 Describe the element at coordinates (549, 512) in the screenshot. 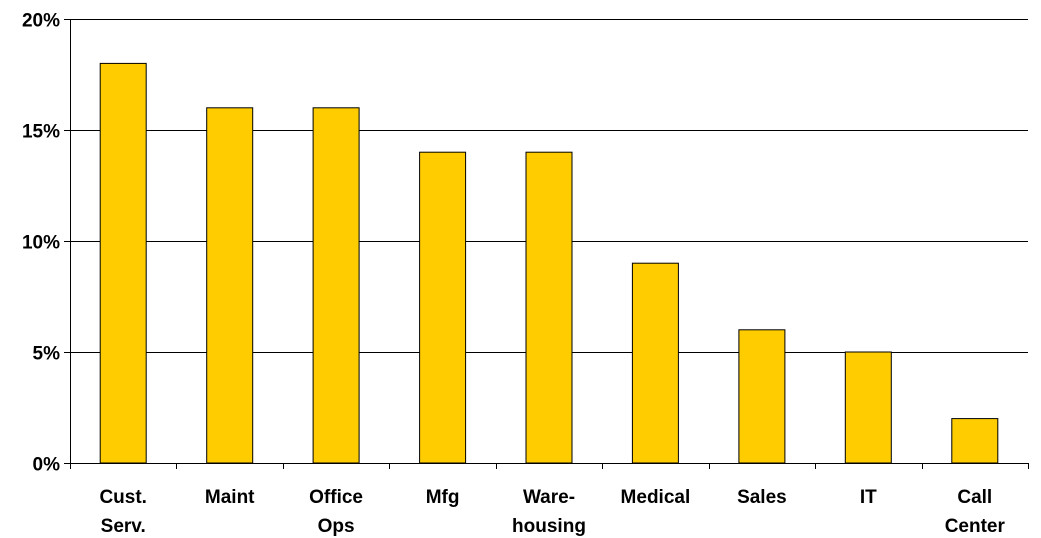

I see `x-tick-label-4: Ware-housing` at that location.